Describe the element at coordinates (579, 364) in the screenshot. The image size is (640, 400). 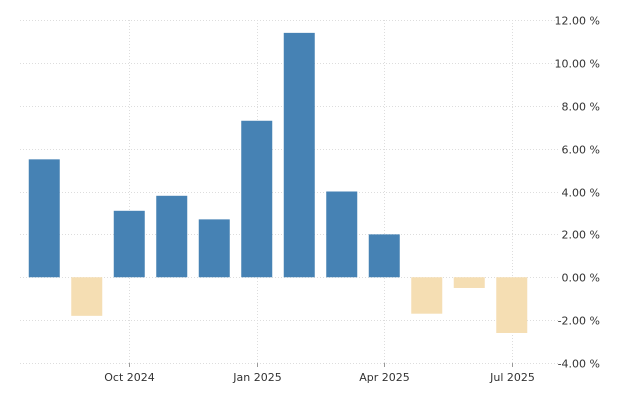
I see `y-tick-label: -4.00 %` at that location.